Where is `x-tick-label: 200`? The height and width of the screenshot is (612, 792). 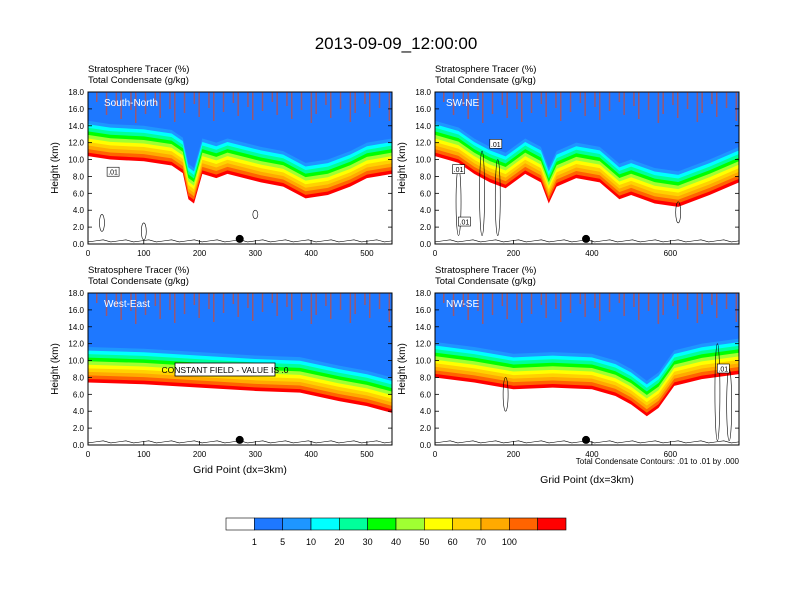
x-tick-label: 200 is located at coordinates (200, 253).